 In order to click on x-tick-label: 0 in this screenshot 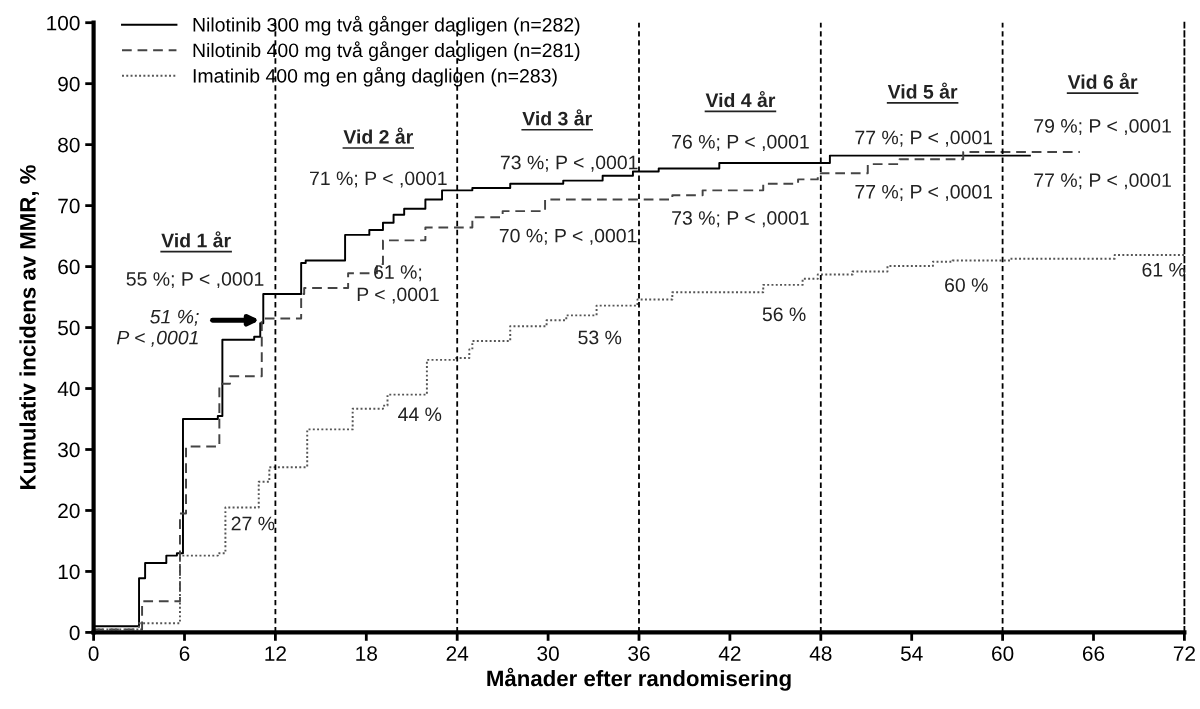, I will do `click(93, 653)`.